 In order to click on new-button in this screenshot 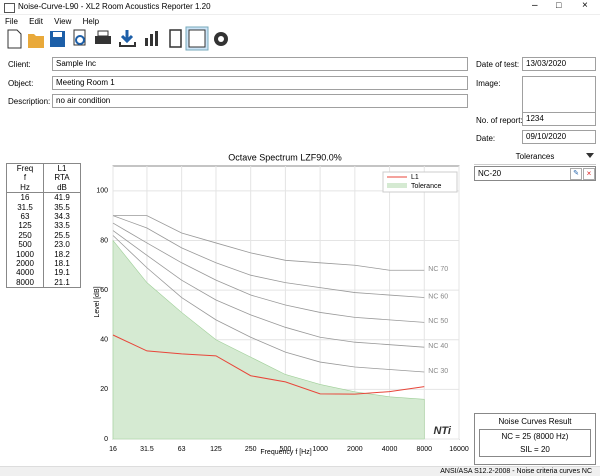, I will do `click(14, 39)`.